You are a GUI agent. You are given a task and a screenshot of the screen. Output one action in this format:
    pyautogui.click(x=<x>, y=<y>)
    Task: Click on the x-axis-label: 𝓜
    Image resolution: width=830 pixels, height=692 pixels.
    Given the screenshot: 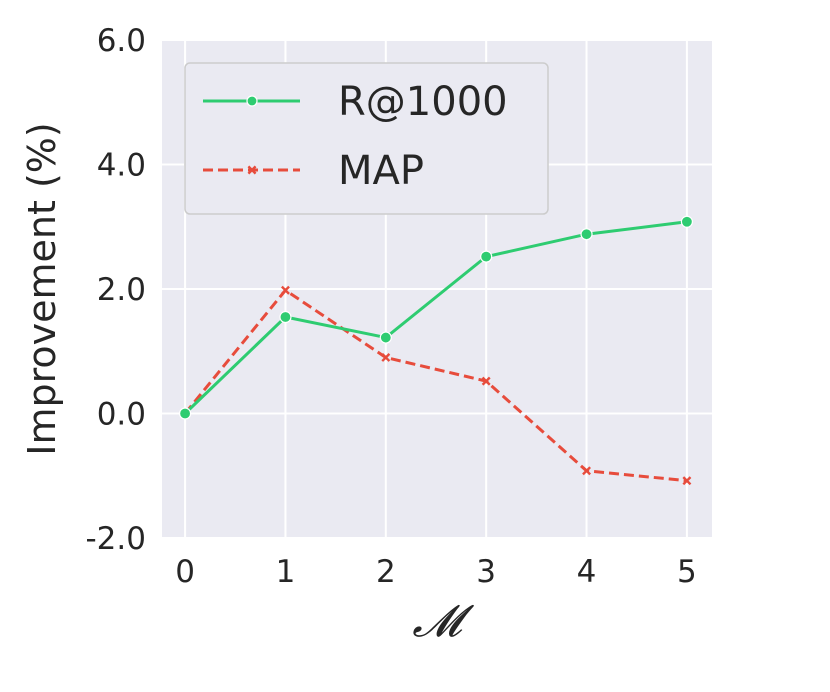 What is the action you would take?
    pyautogui.click(x=443, y=621)
    